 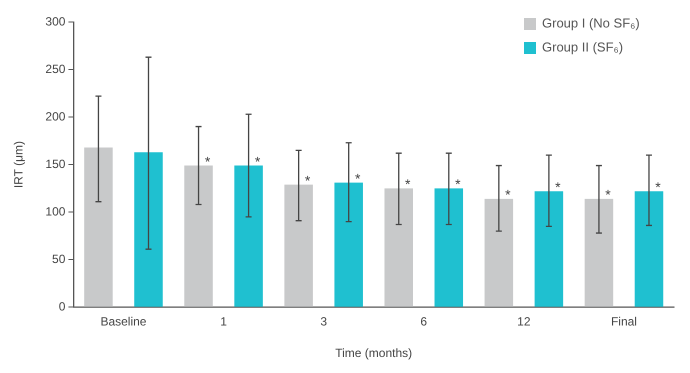 What do you see at coordinates (324, 321) in the screenshot?
I see `x-tick-label: 3` at bounding box center [324, 321].